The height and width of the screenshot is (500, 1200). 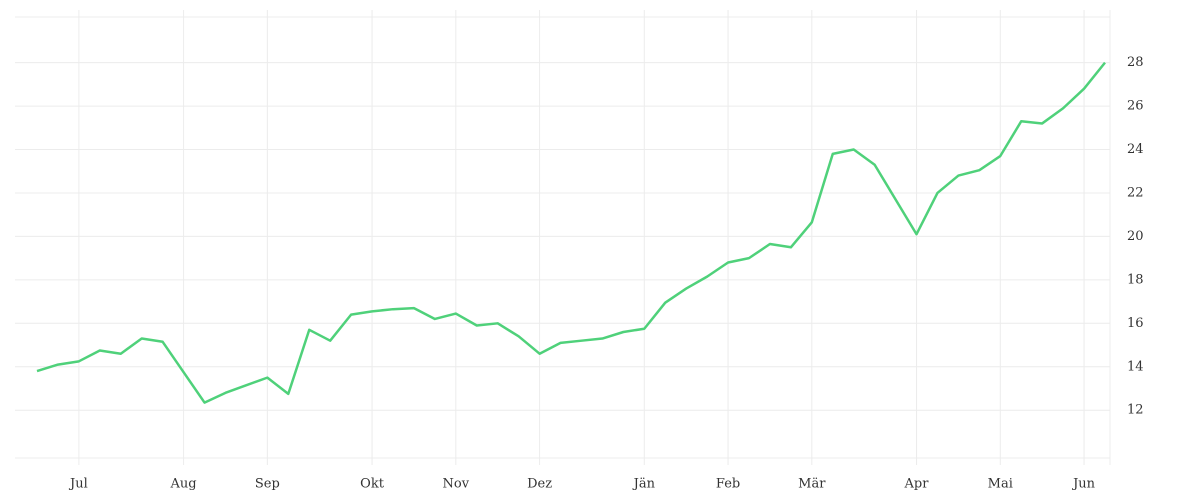 What do you see at coordinates (1135, 149) in the screenshot?
I see `y-tick-label: 24` at bounding box center [1135, 149].